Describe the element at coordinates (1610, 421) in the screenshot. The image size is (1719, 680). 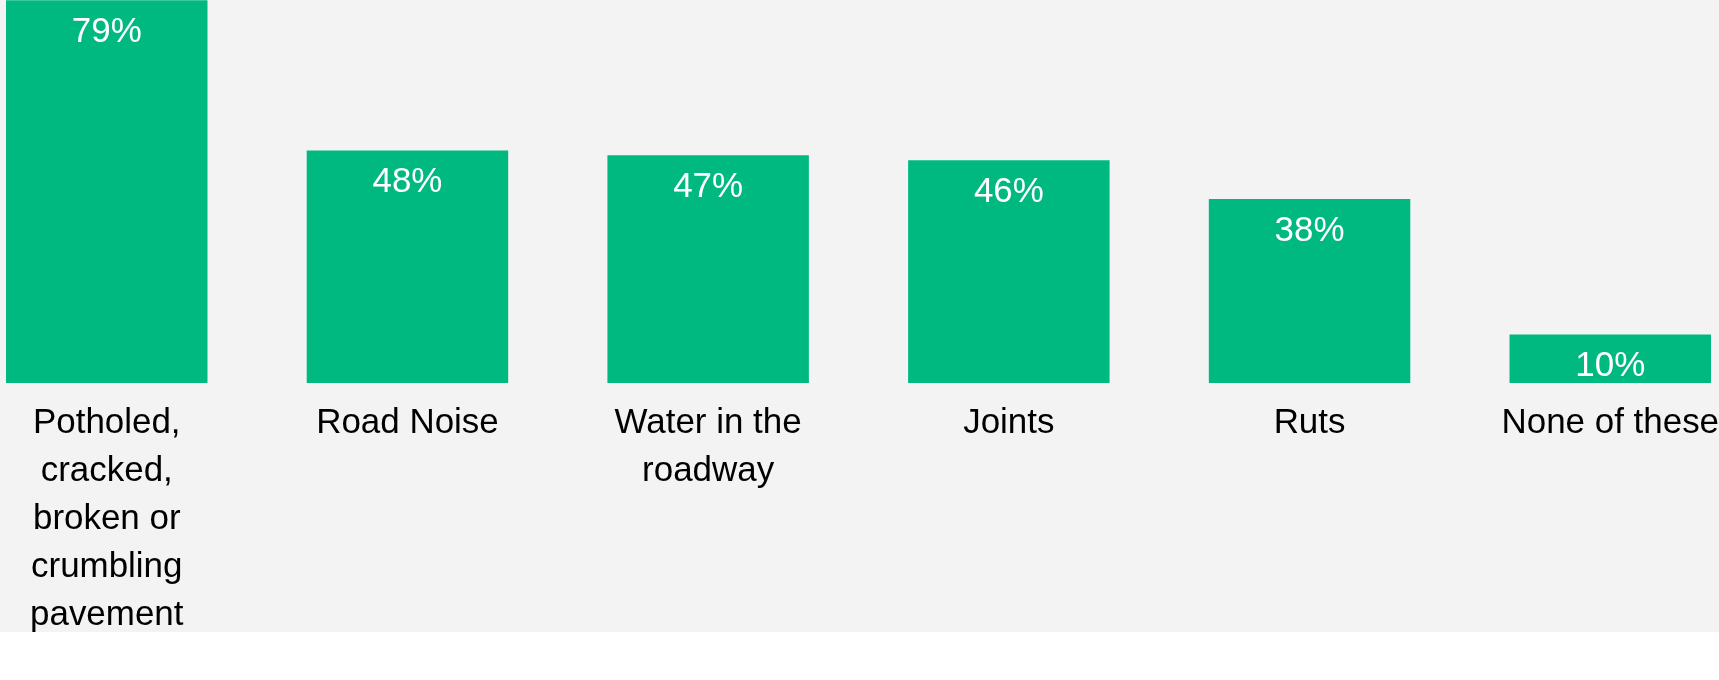
I see `x-tick-label: None of these` at that location.